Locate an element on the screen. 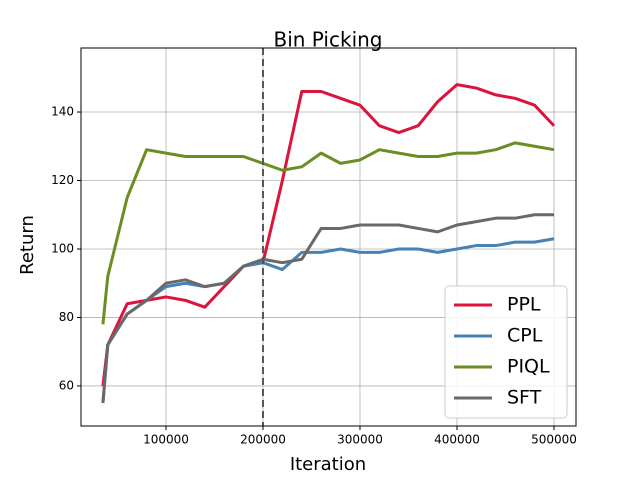 The height and width of the screenshot is (480, 640). legend-label: SFT is located at coordinates (524, 398).